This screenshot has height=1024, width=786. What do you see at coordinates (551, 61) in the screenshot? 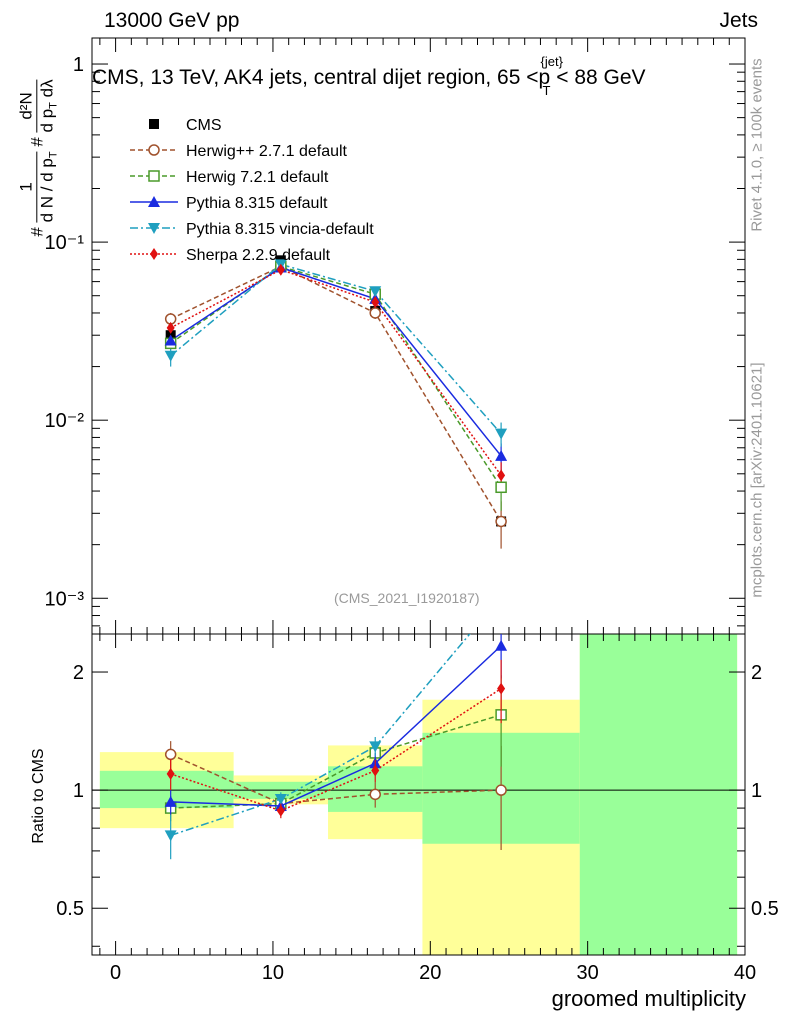
I see `title-sup: {jet}` at bounding box center [551, 61].